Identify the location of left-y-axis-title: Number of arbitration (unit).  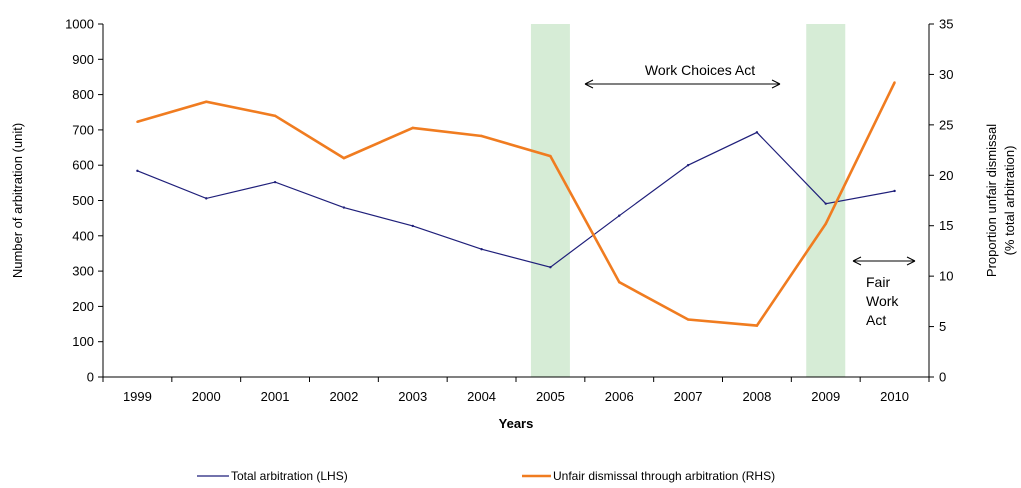
(17, 200).